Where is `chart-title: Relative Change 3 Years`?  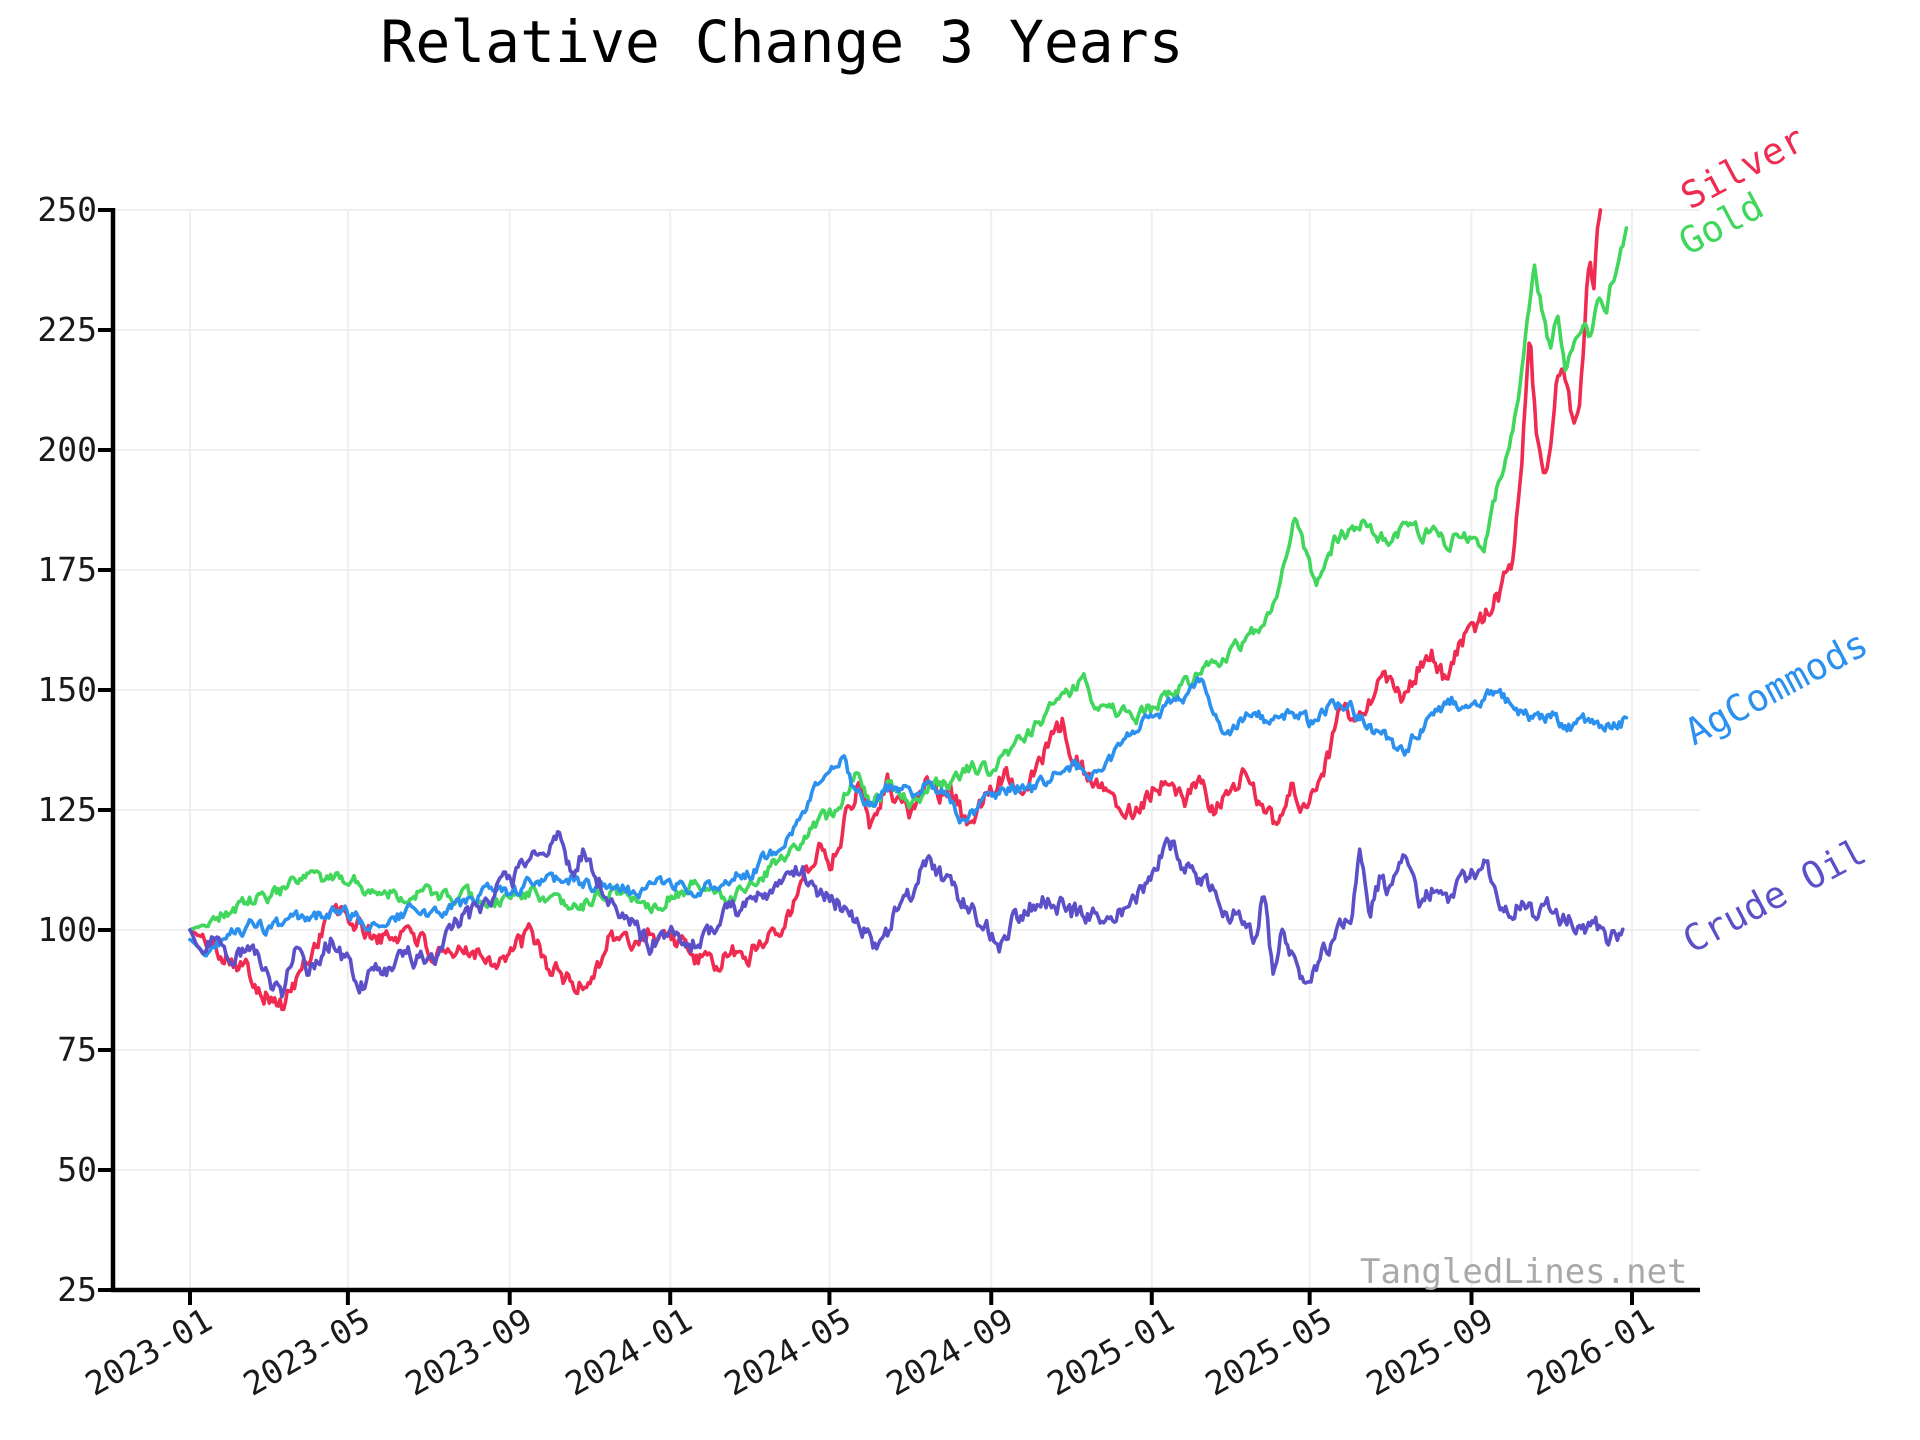
chart-title: Relative Change 3 Years is located at coordinates (782, 42).